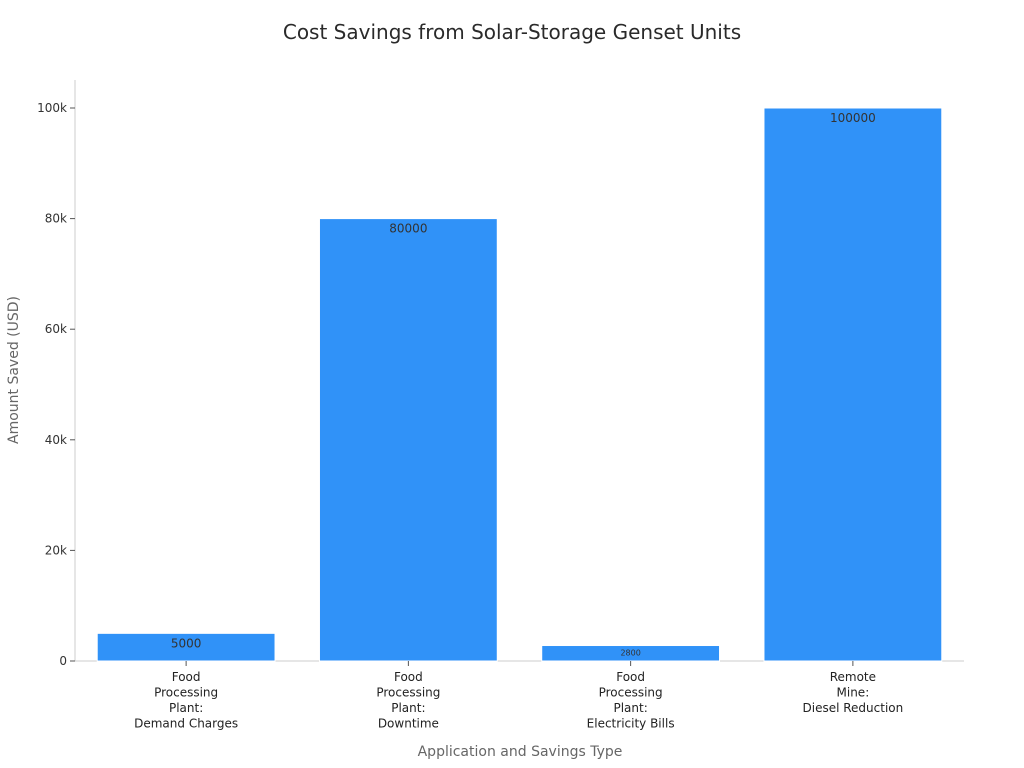  I want to click on y-tick-label: 100k, so click(52, 108).